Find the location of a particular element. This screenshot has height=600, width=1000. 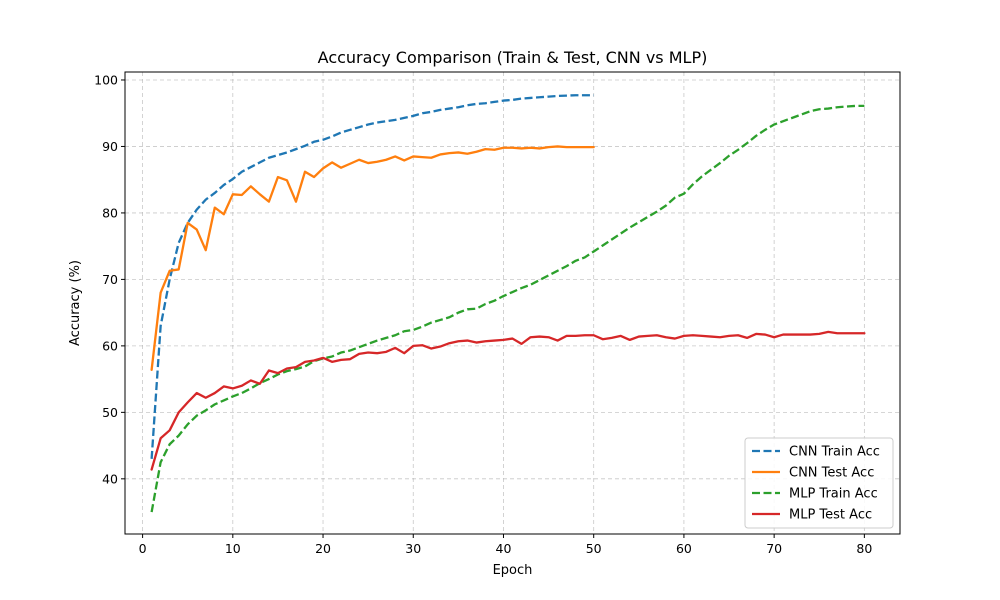

x-tick-label: 50 is located at coordinates (594, 548).